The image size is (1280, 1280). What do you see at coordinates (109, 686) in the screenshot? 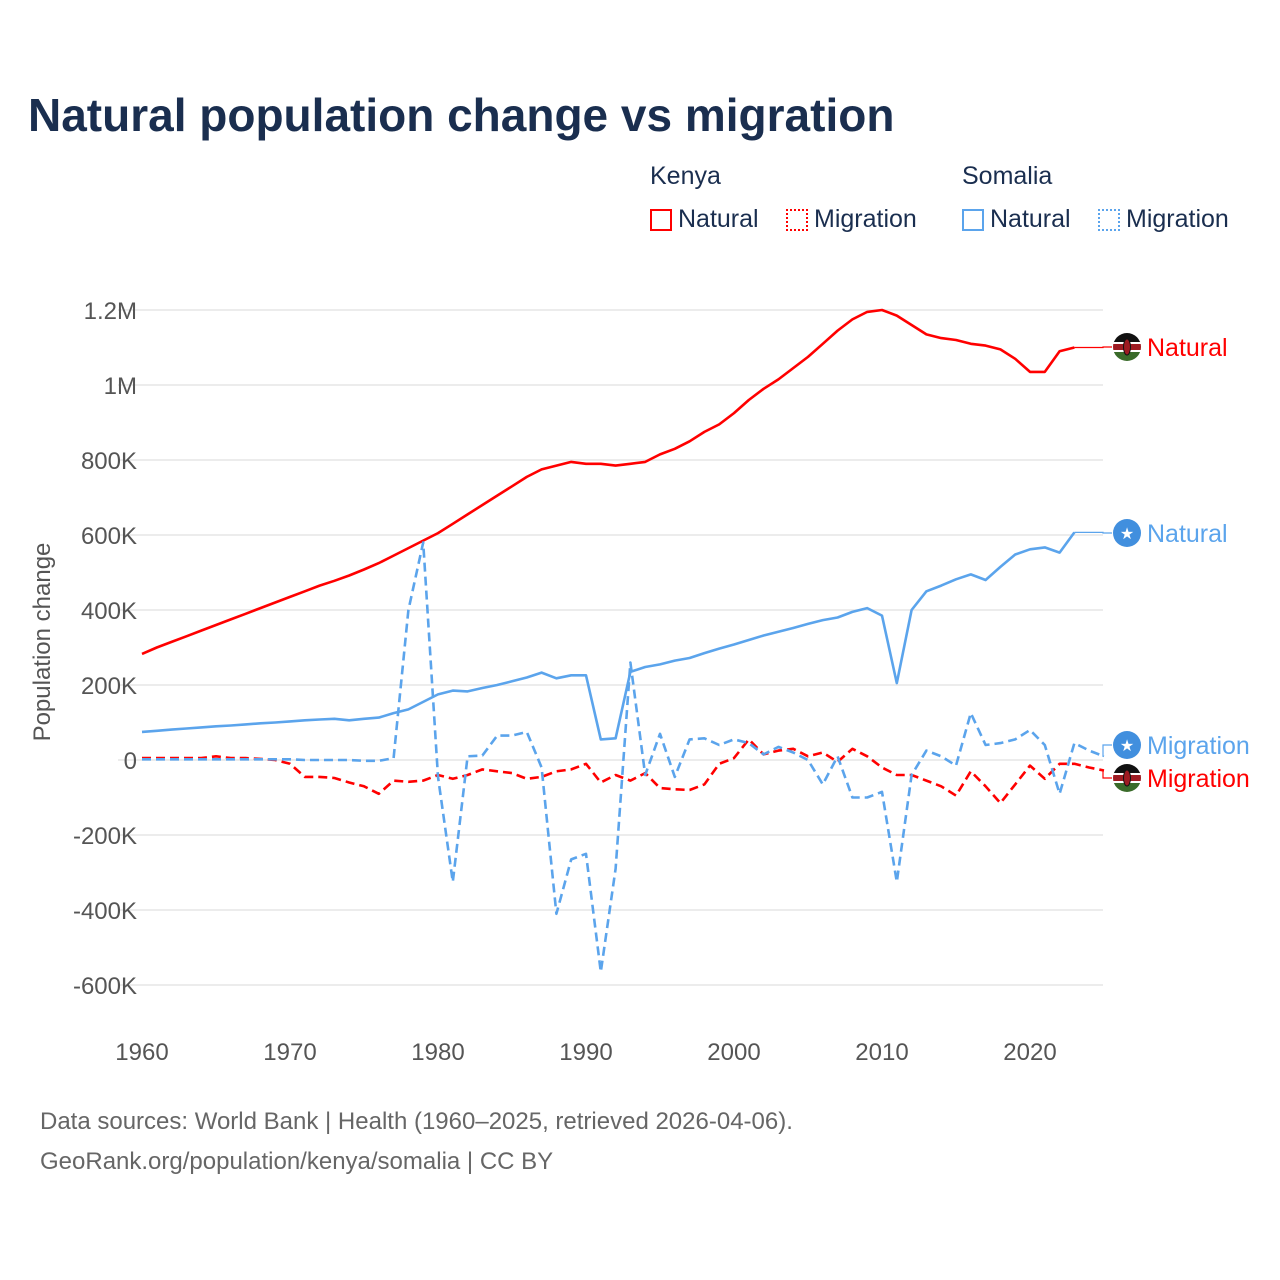
I see `y-tick-label: 200K` at bounding box center [109, 686].